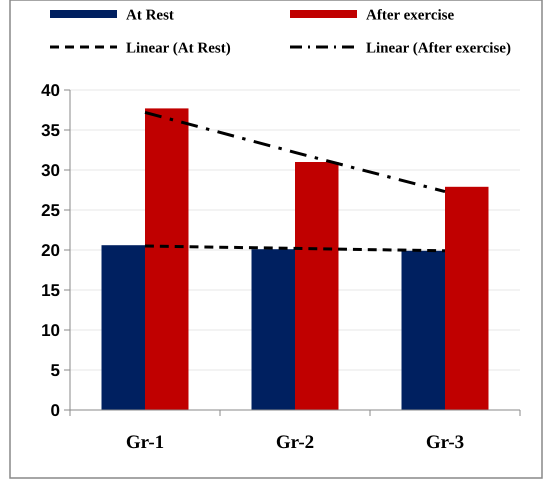 The height and width of the screenshot is (480, 544). Describe the element at coordinates (178, 48) in the screenshot. I see `legend-label: Linear (At Rest)` at that location.